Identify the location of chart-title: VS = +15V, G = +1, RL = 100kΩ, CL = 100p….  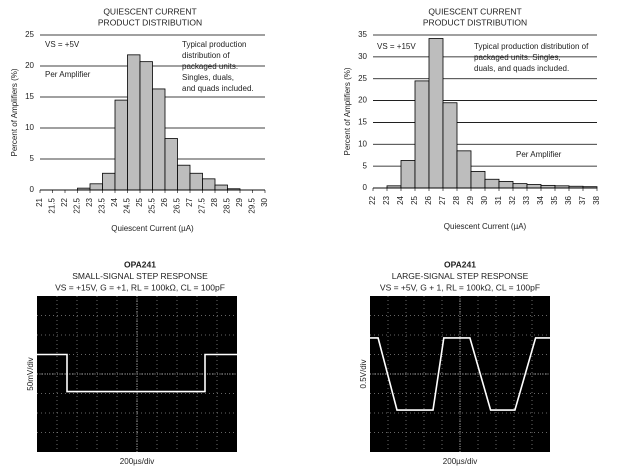
(140, 287).